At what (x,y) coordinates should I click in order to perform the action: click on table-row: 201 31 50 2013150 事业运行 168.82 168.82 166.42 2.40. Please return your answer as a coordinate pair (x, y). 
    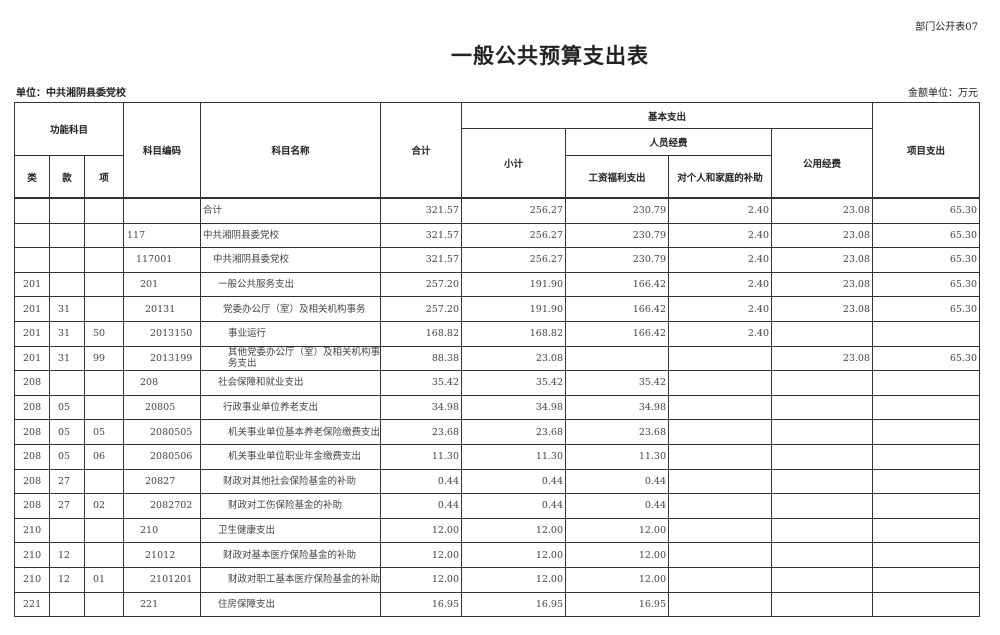
    Looking at the image, I should click on (497, 333).